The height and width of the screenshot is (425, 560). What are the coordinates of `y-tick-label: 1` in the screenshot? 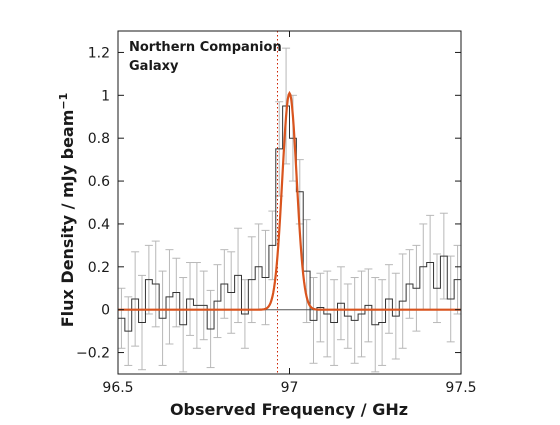 It's located at (105, 96).